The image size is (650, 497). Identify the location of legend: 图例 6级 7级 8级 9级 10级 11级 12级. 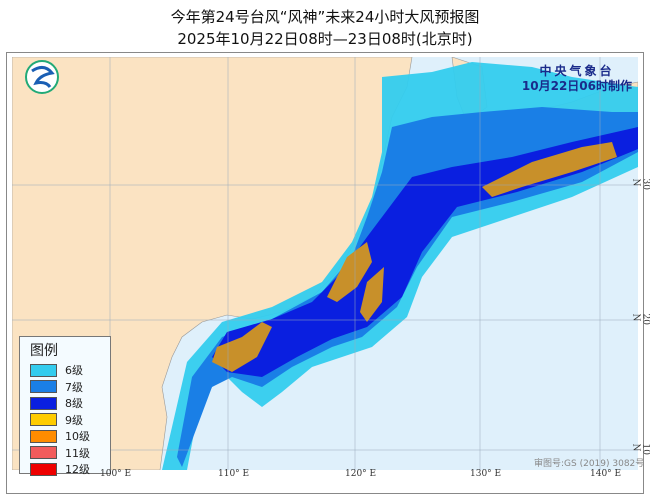
(65, 406).